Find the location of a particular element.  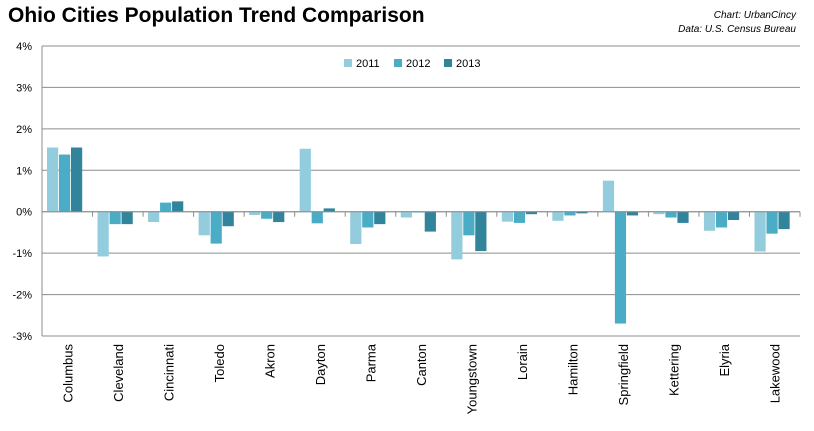

y-tick-label: 0% is located at coordinates (24, 213).